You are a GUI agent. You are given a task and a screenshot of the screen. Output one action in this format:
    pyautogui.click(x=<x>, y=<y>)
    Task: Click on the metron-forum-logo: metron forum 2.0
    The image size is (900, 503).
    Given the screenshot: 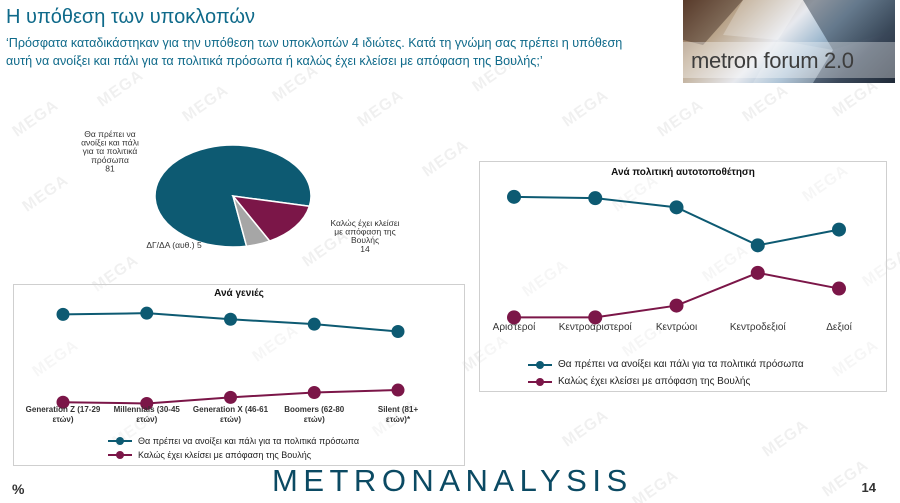 What is the action you would take?
    pyautogui.click(x=789, y=41)
    